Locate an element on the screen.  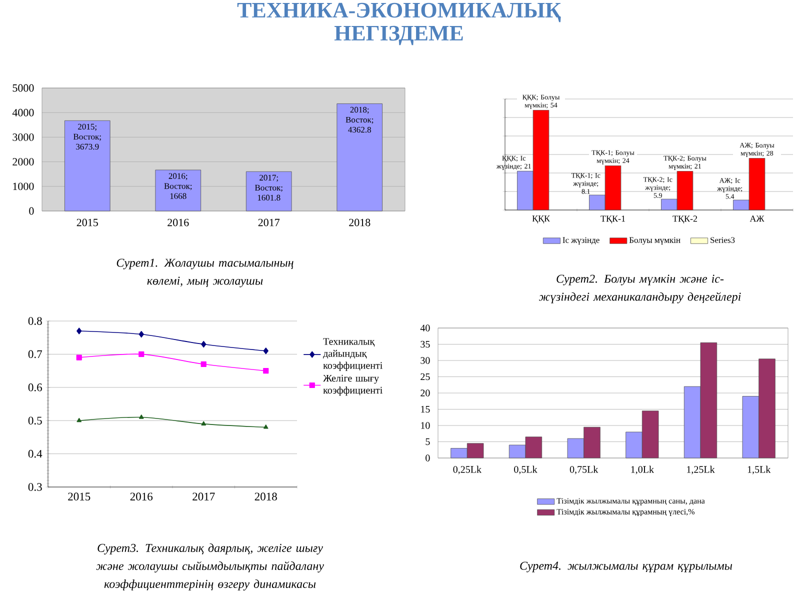
x-tick-label: ҚҚК is located at coordinates (541, 220).